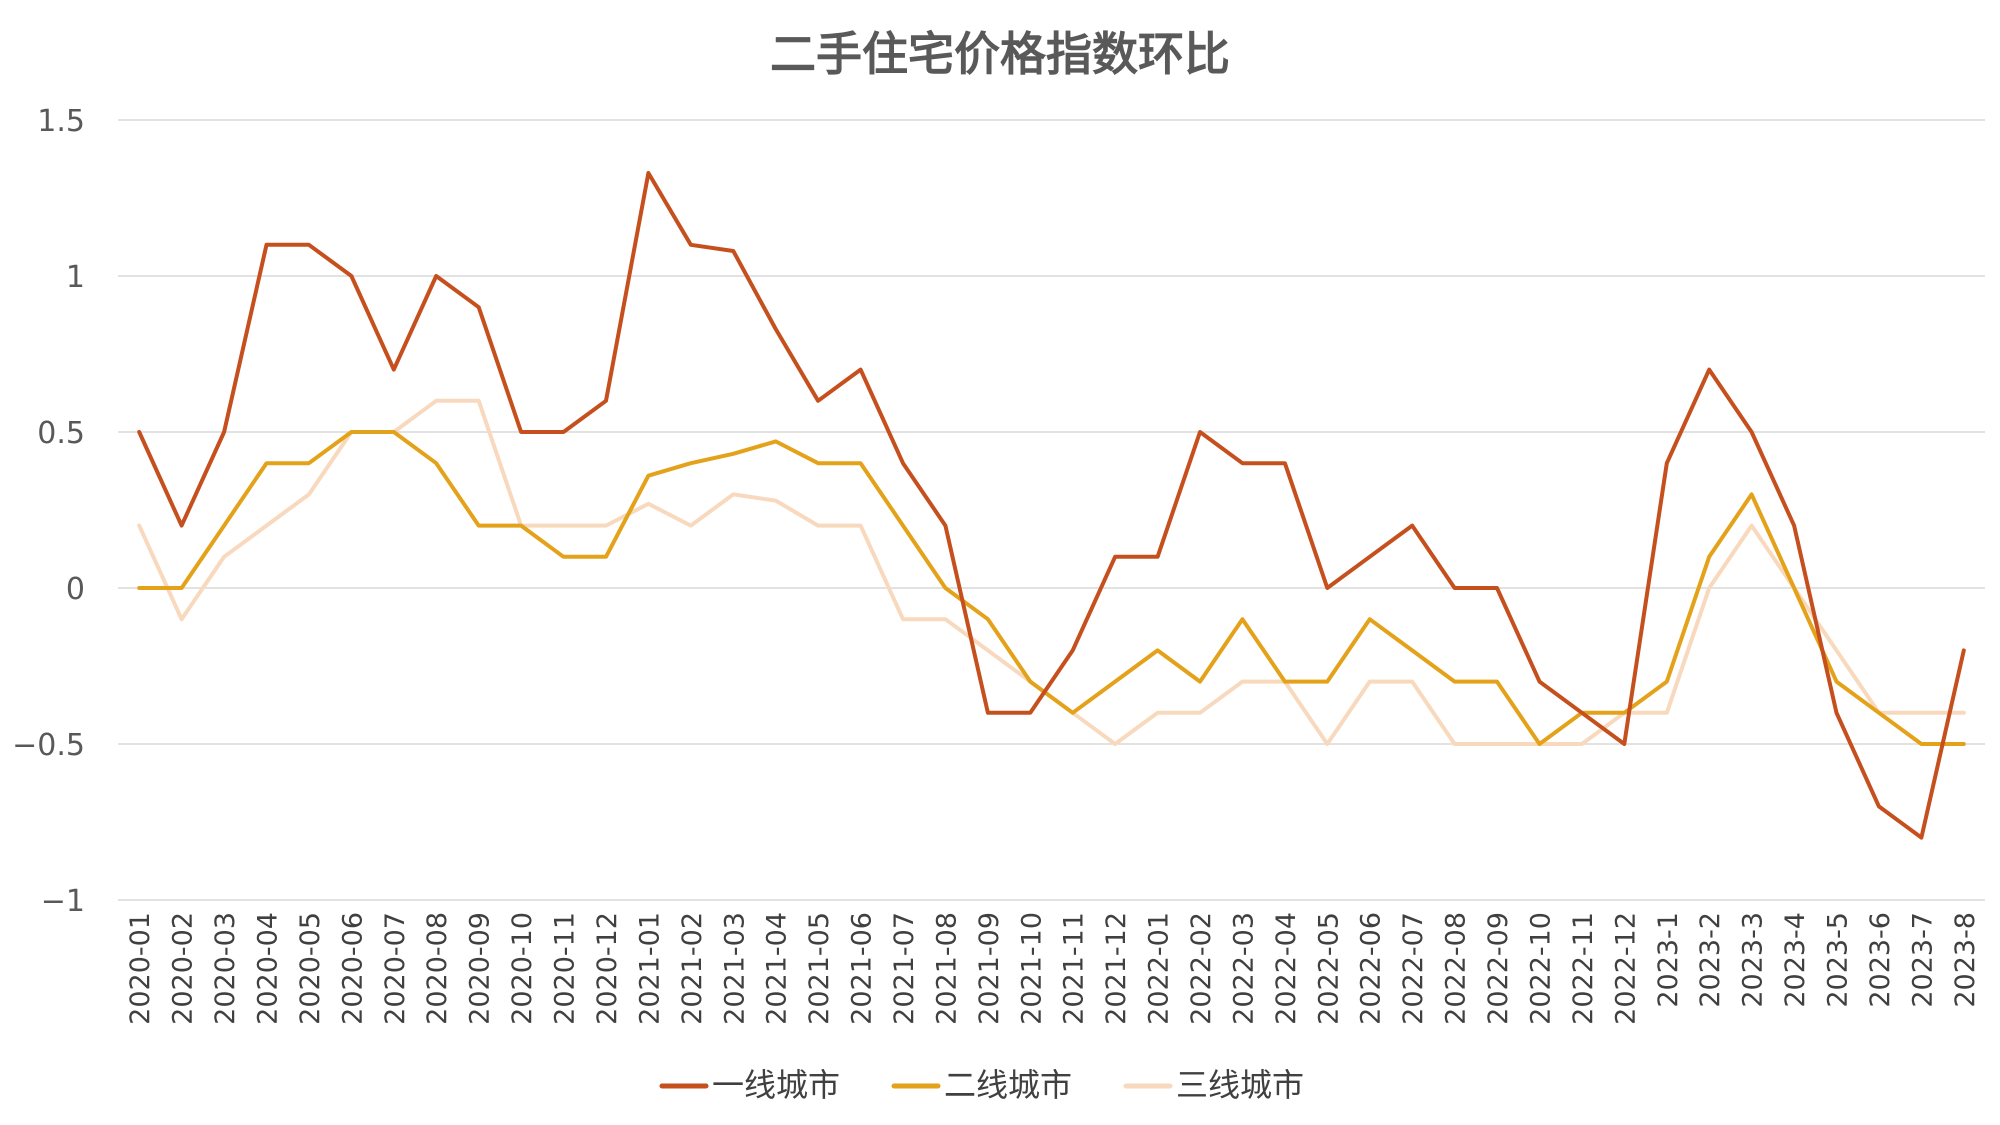  What do you see at coordinates (1625, 968) in the screenshot?
I see `x-tick-label: 2022-12` at bounding box center [1625, 968].